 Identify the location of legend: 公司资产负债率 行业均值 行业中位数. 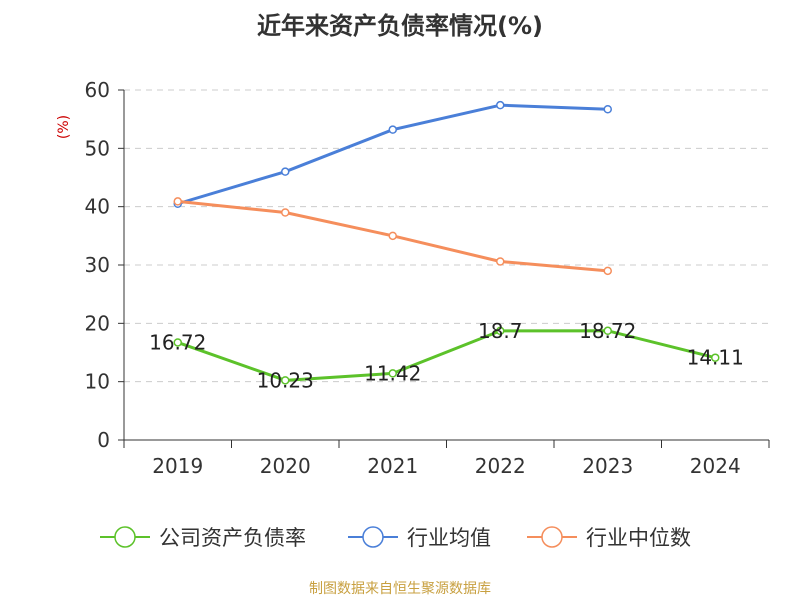
(395, 538).